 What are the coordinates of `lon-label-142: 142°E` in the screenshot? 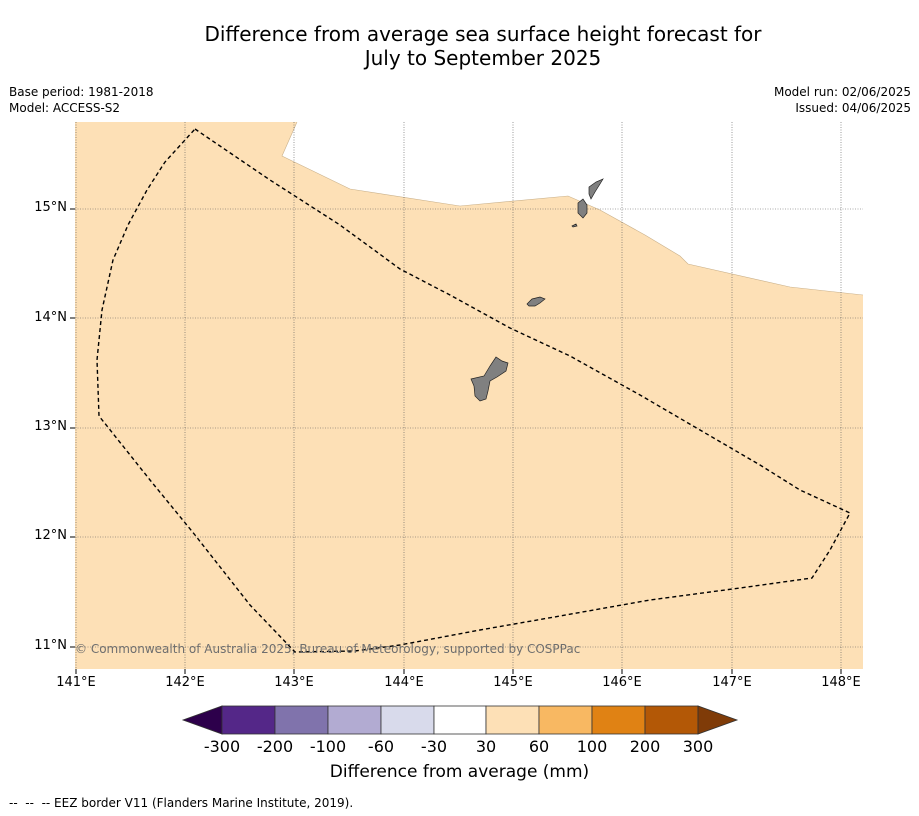 It's located at (185, 682).